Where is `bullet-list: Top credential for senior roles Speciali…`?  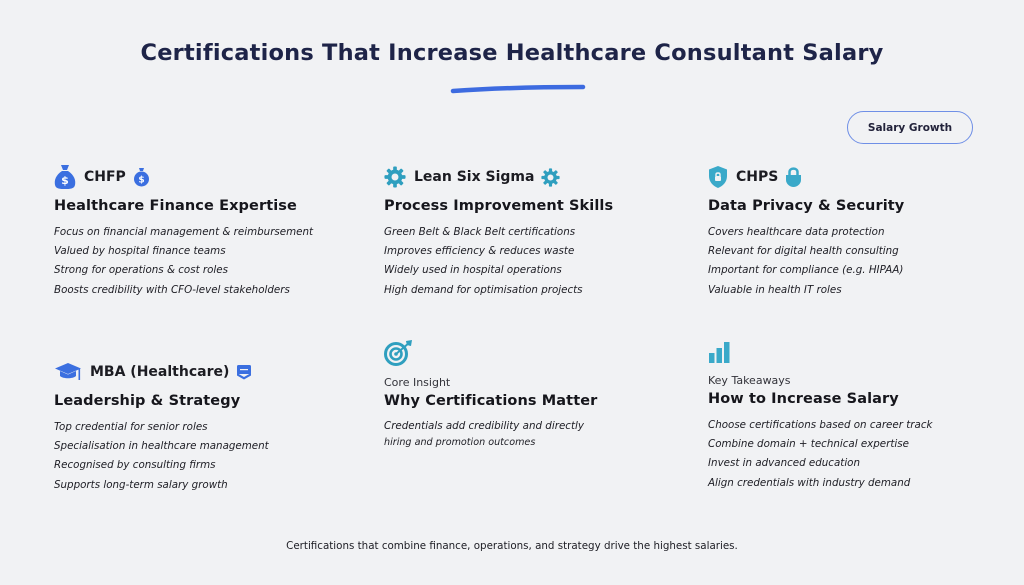
bullet-list: Top credential for senior roles Speciali… is located at coordinates (209, 456).